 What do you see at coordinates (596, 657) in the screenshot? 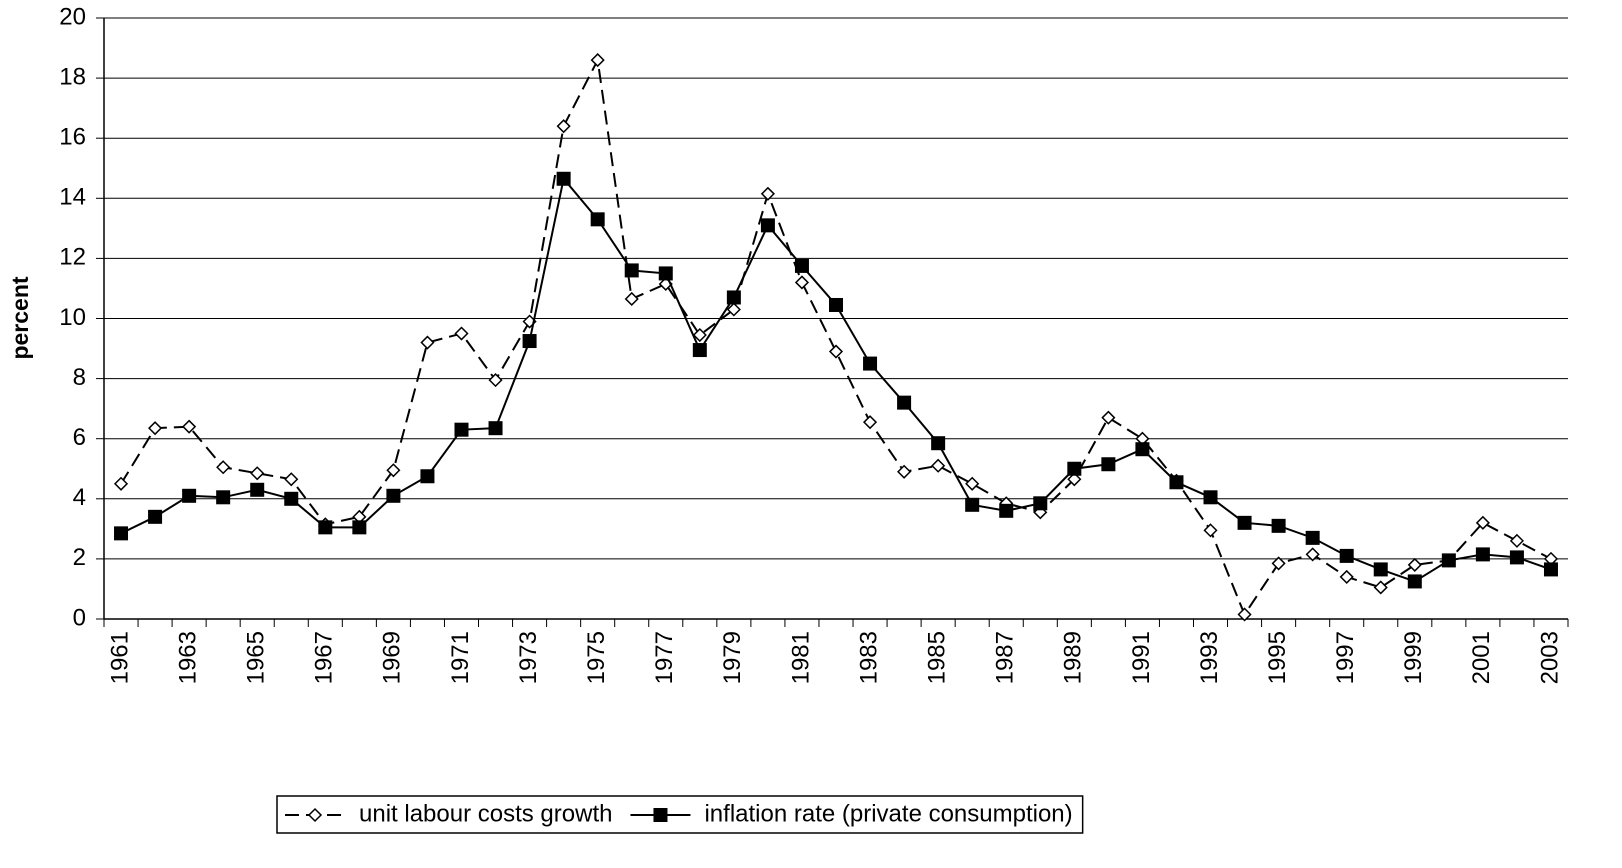
I see `x-tick-label: 1975` at bounding box center [596, 657].